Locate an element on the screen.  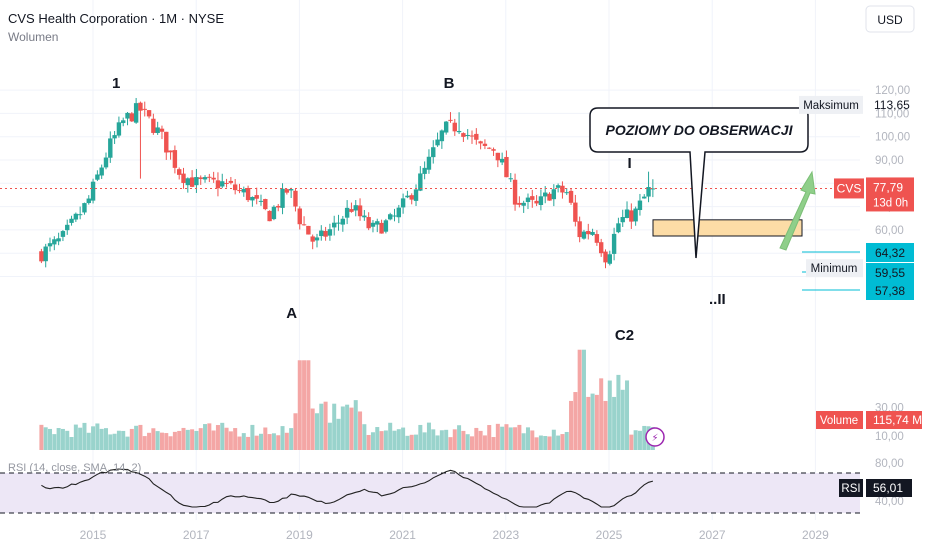
last-key-bg is located at coordinates (849, 188).